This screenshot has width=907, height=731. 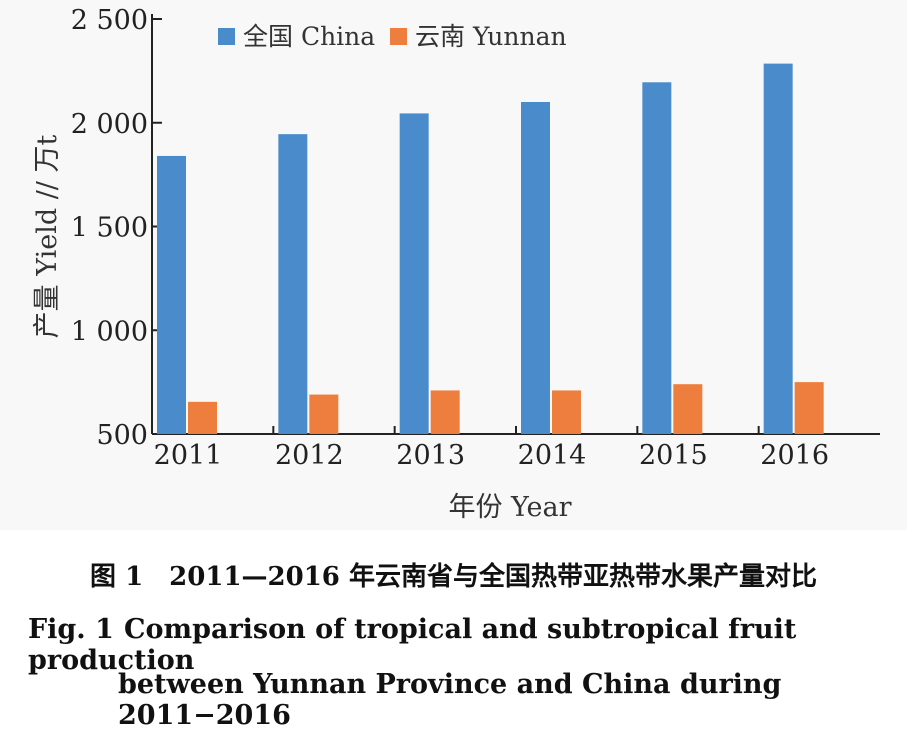 I want to click on bar-yunnan-2016, so click(x=809, y=408).